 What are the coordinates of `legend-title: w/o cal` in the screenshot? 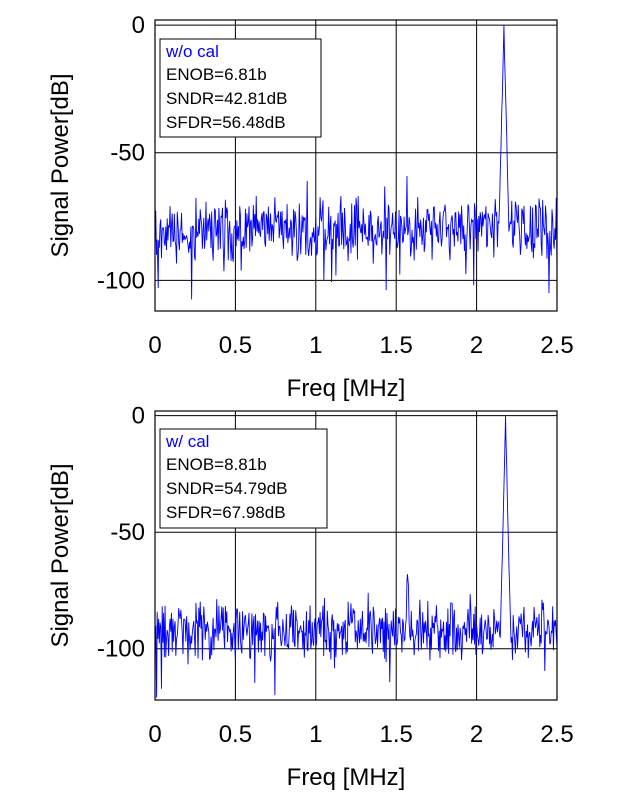 It's located at (192, 51).